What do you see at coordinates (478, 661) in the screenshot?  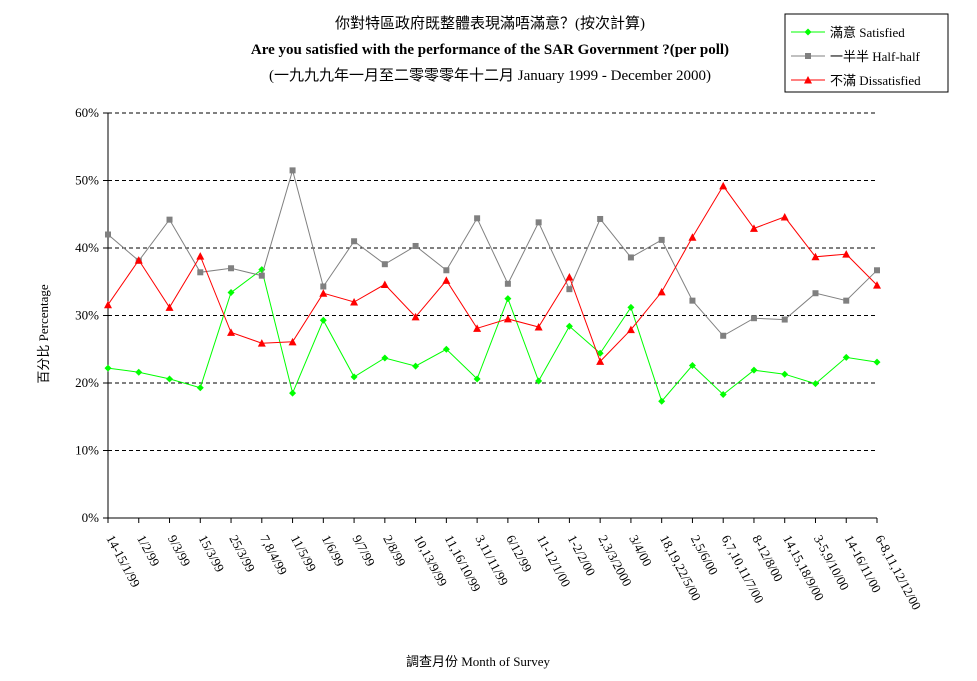 I see `x-axis-label: 調查月份 Month of Survey` at bounding box center [478, 661].